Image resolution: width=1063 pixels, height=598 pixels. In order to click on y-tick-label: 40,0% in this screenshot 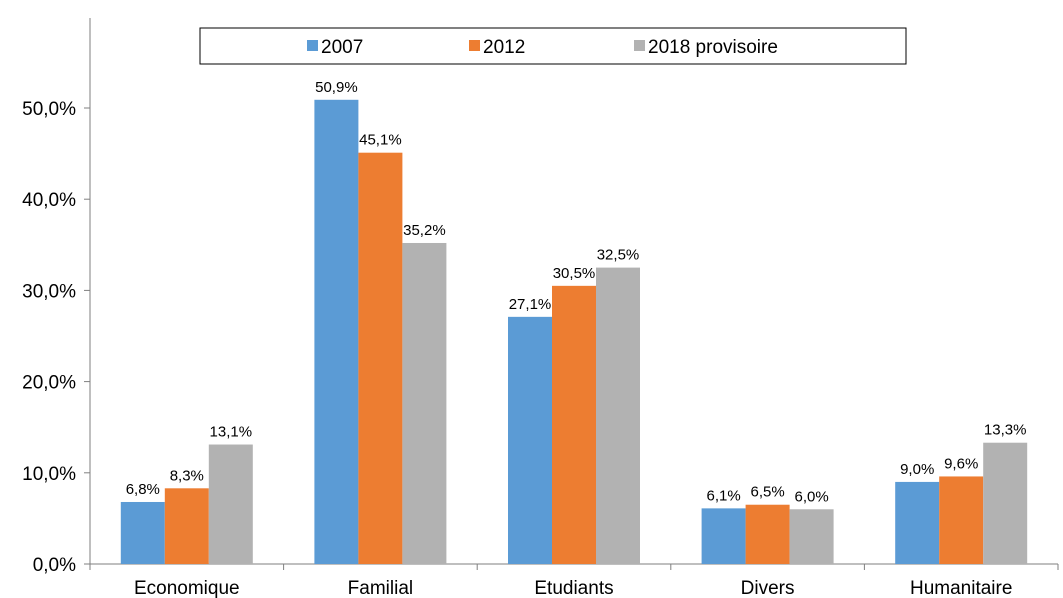, I will do `click(49, 200)`.